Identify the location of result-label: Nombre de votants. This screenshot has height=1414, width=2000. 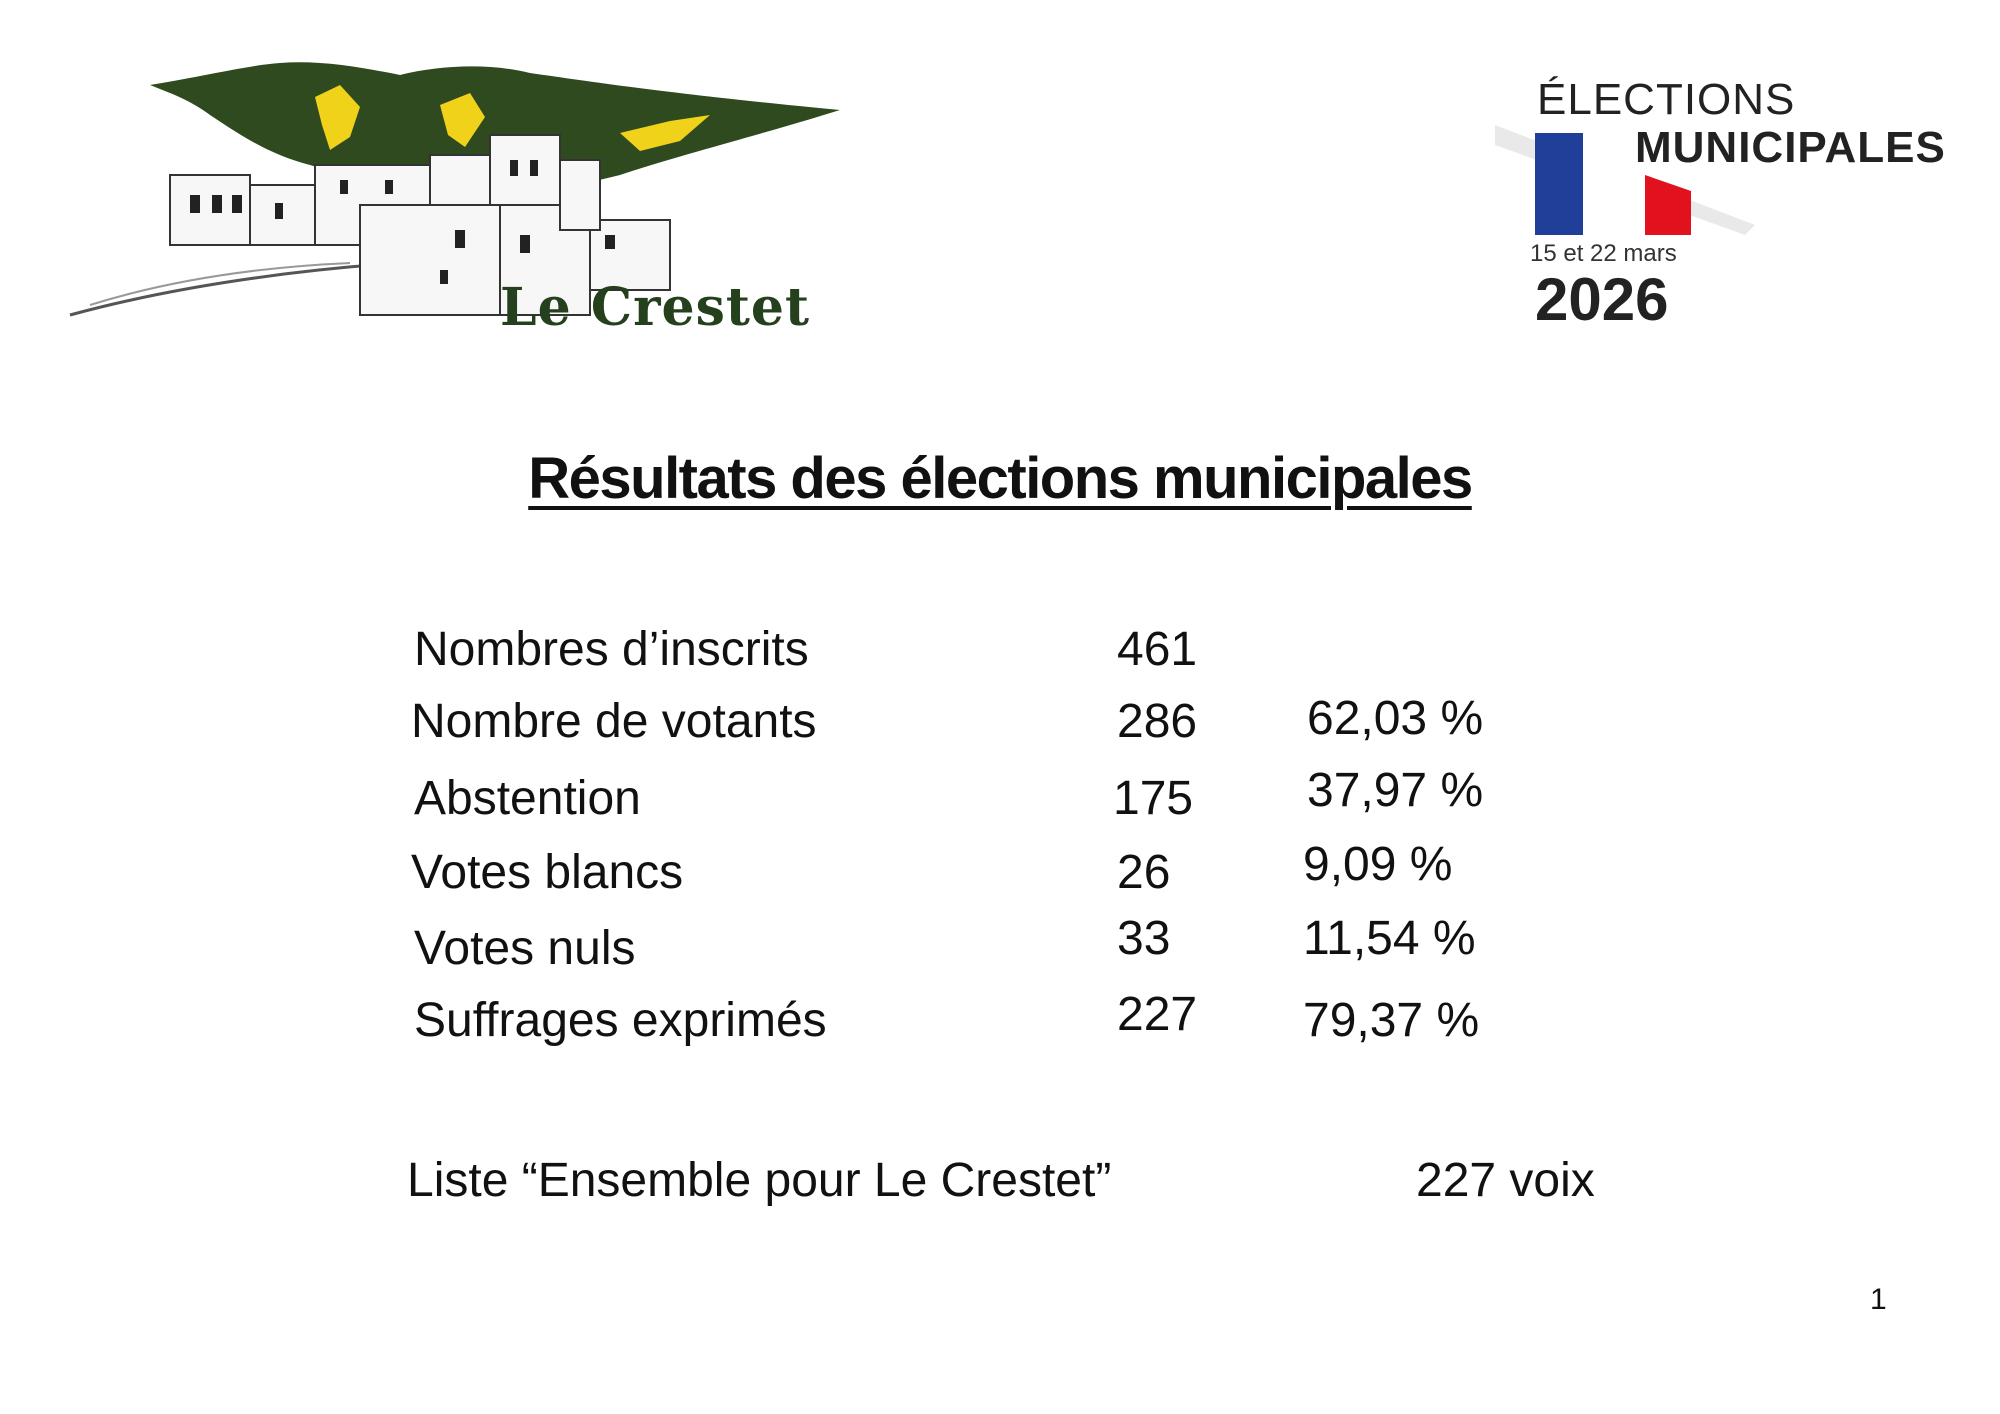
(614, 721).